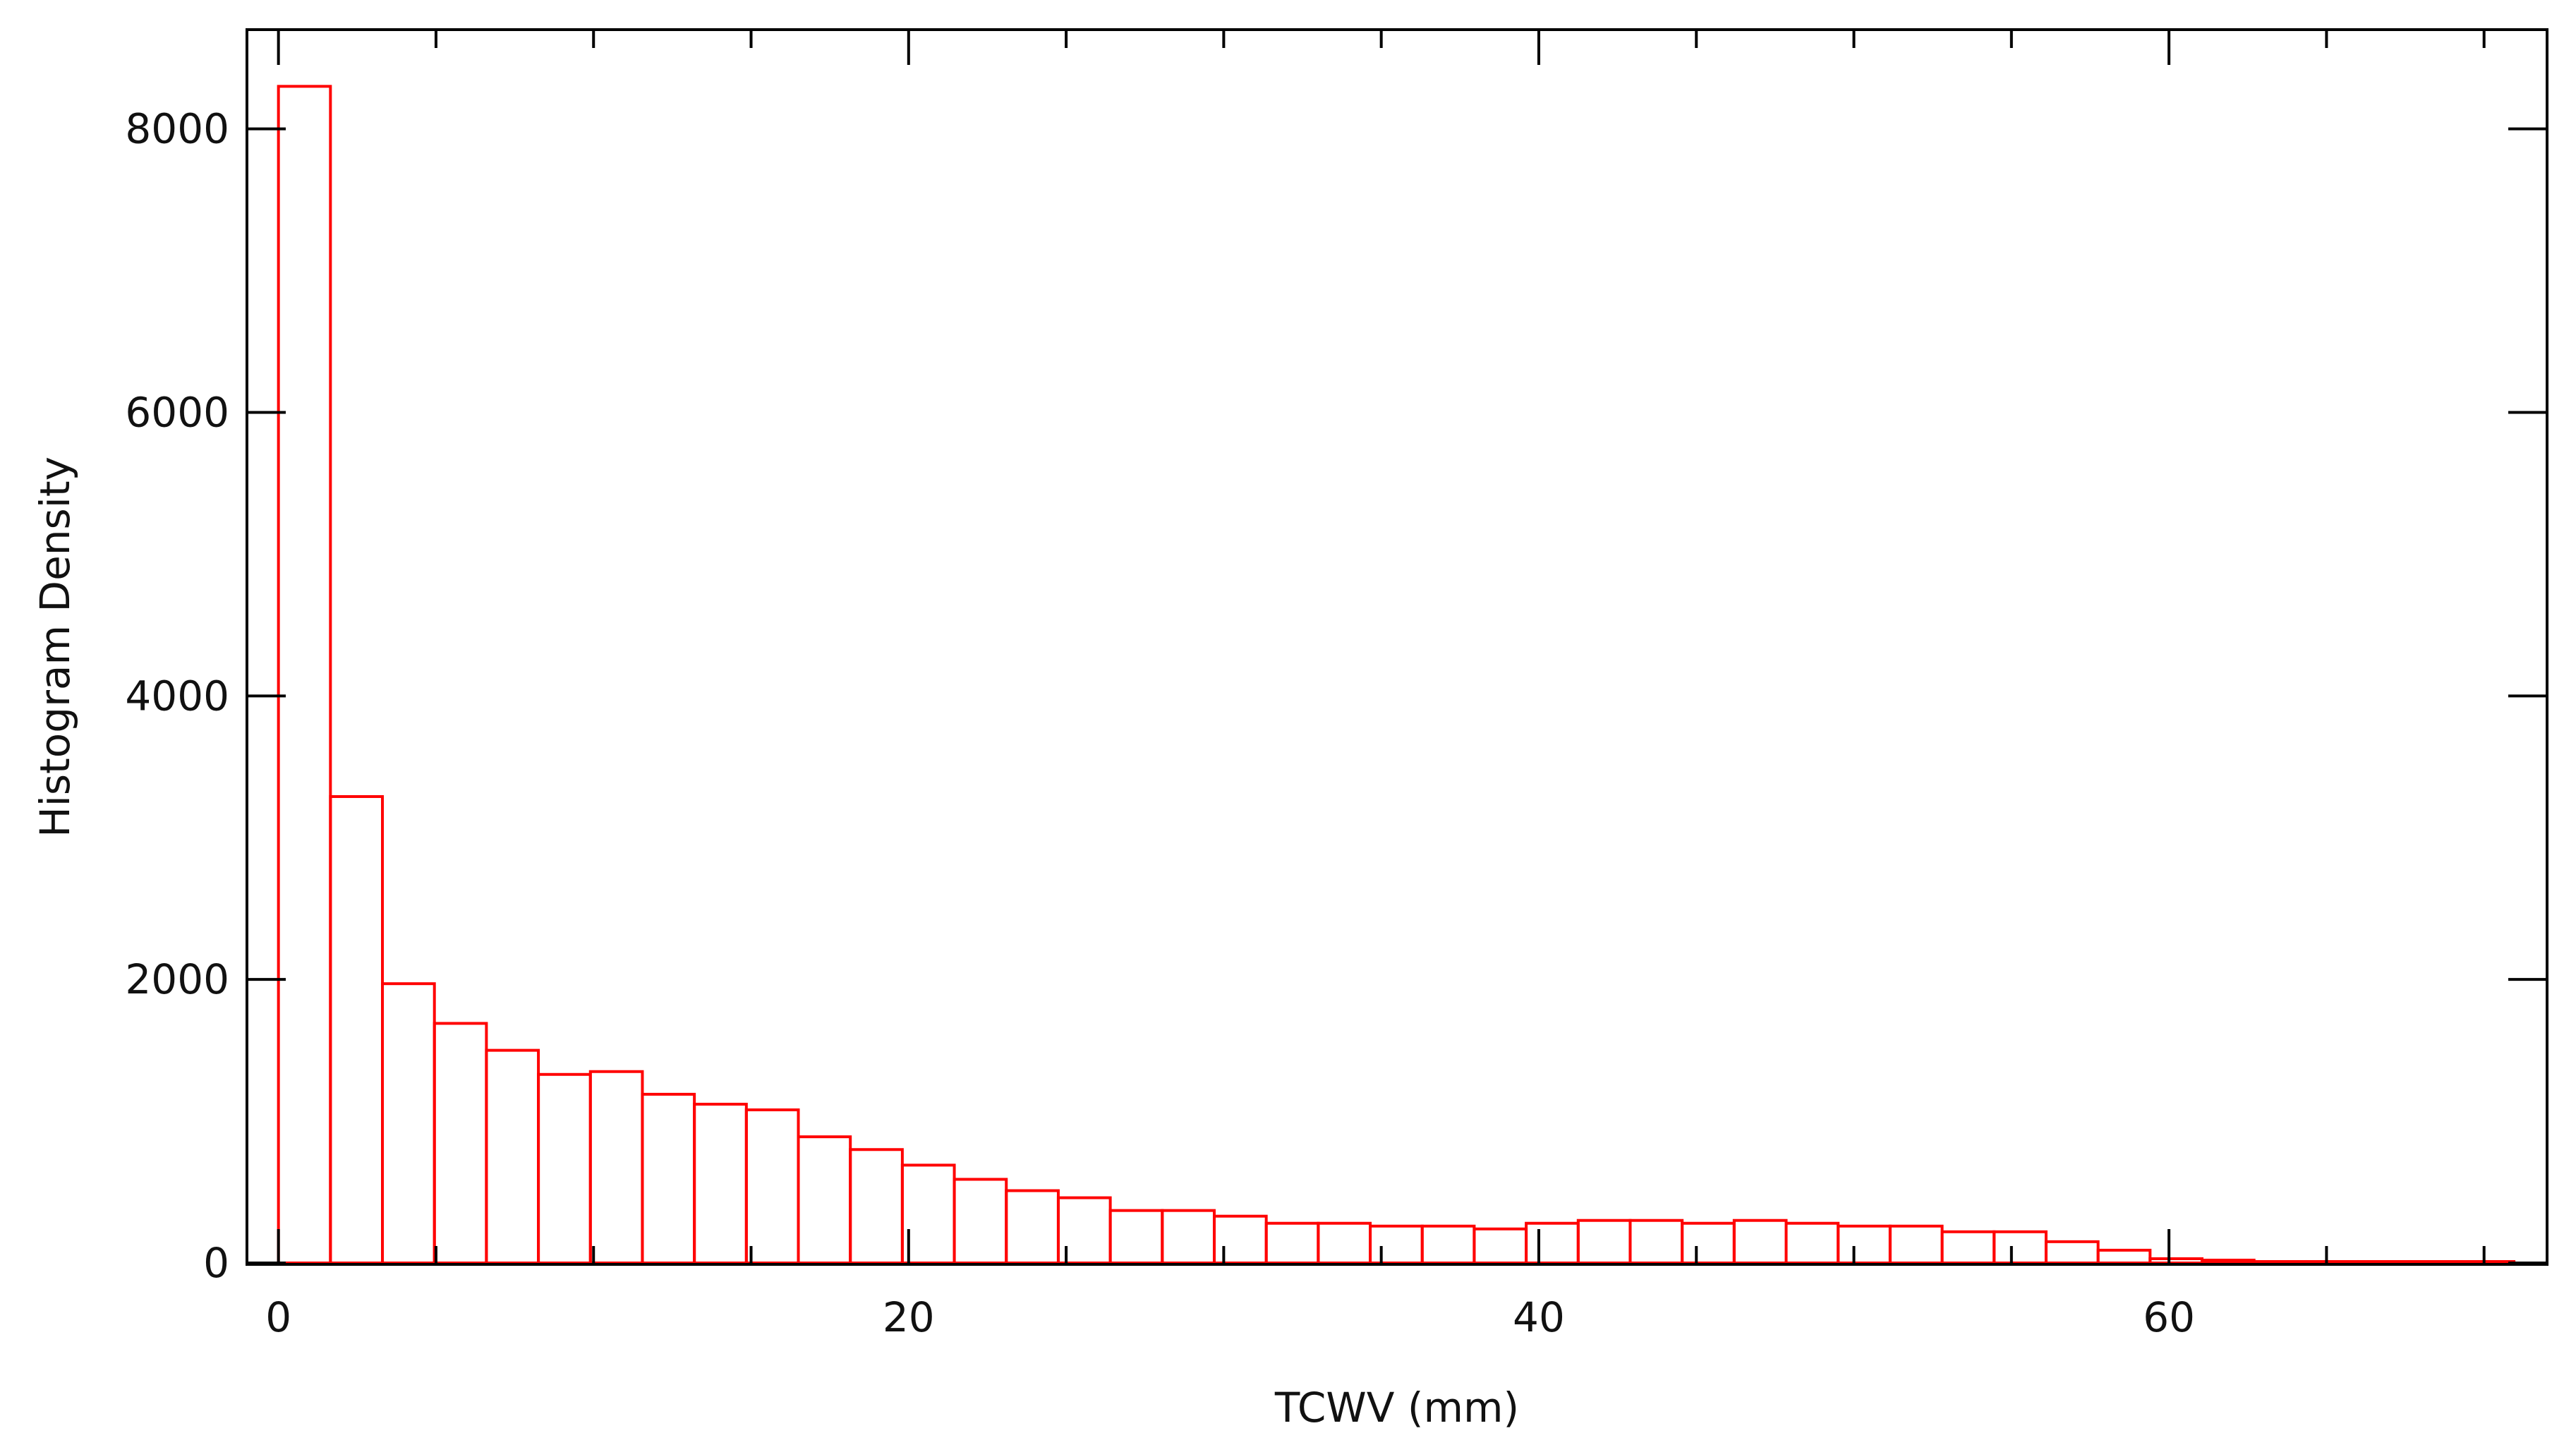 This screenshot has width=2576, height=1445. I want to click on x-tick-label: 0, so click(278, 1317).